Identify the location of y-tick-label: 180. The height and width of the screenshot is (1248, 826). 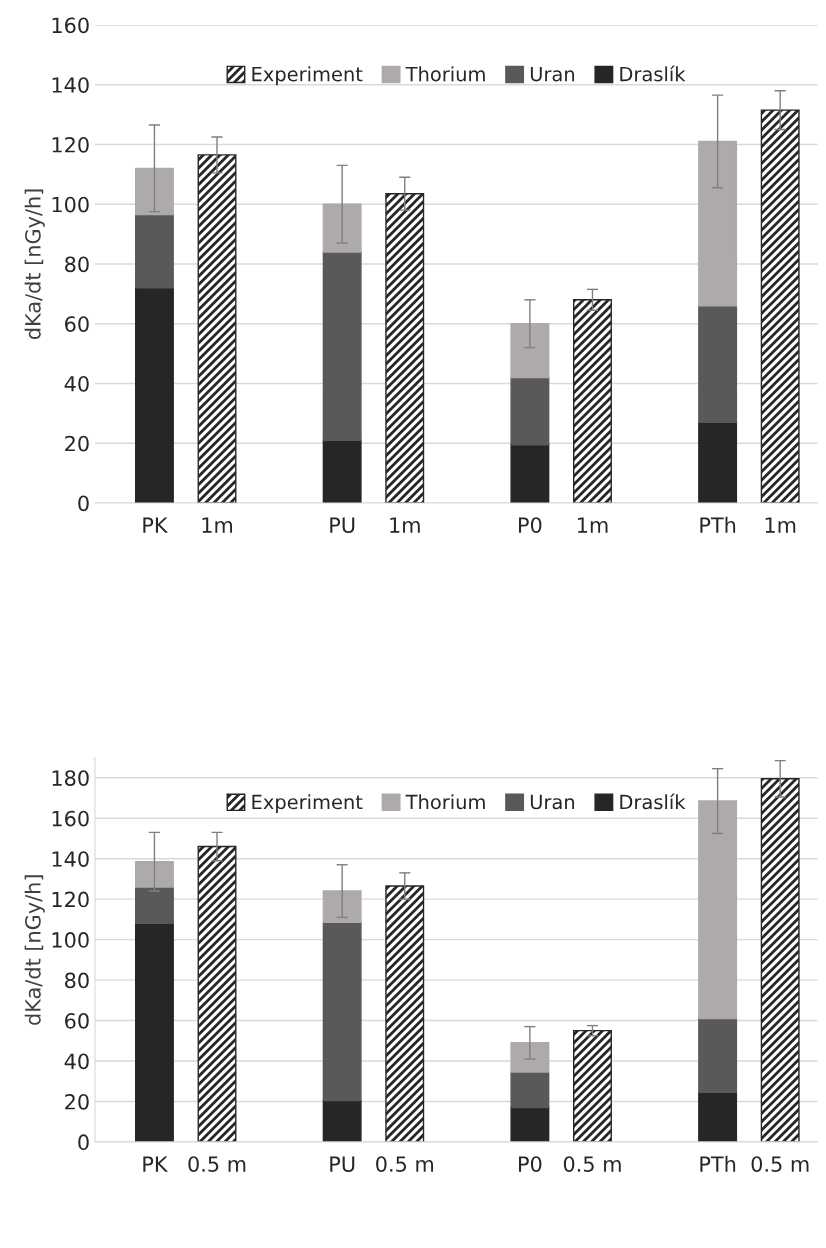
(70, 778).